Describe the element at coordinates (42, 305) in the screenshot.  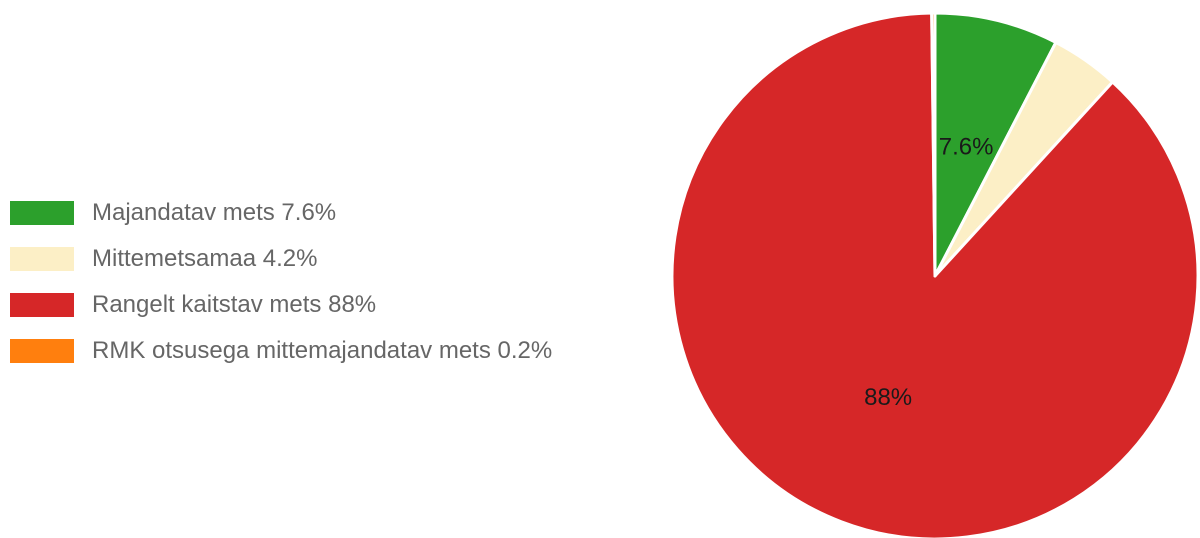
I see `legend-swatch-rangelt-kaitstav-mets` at that location.